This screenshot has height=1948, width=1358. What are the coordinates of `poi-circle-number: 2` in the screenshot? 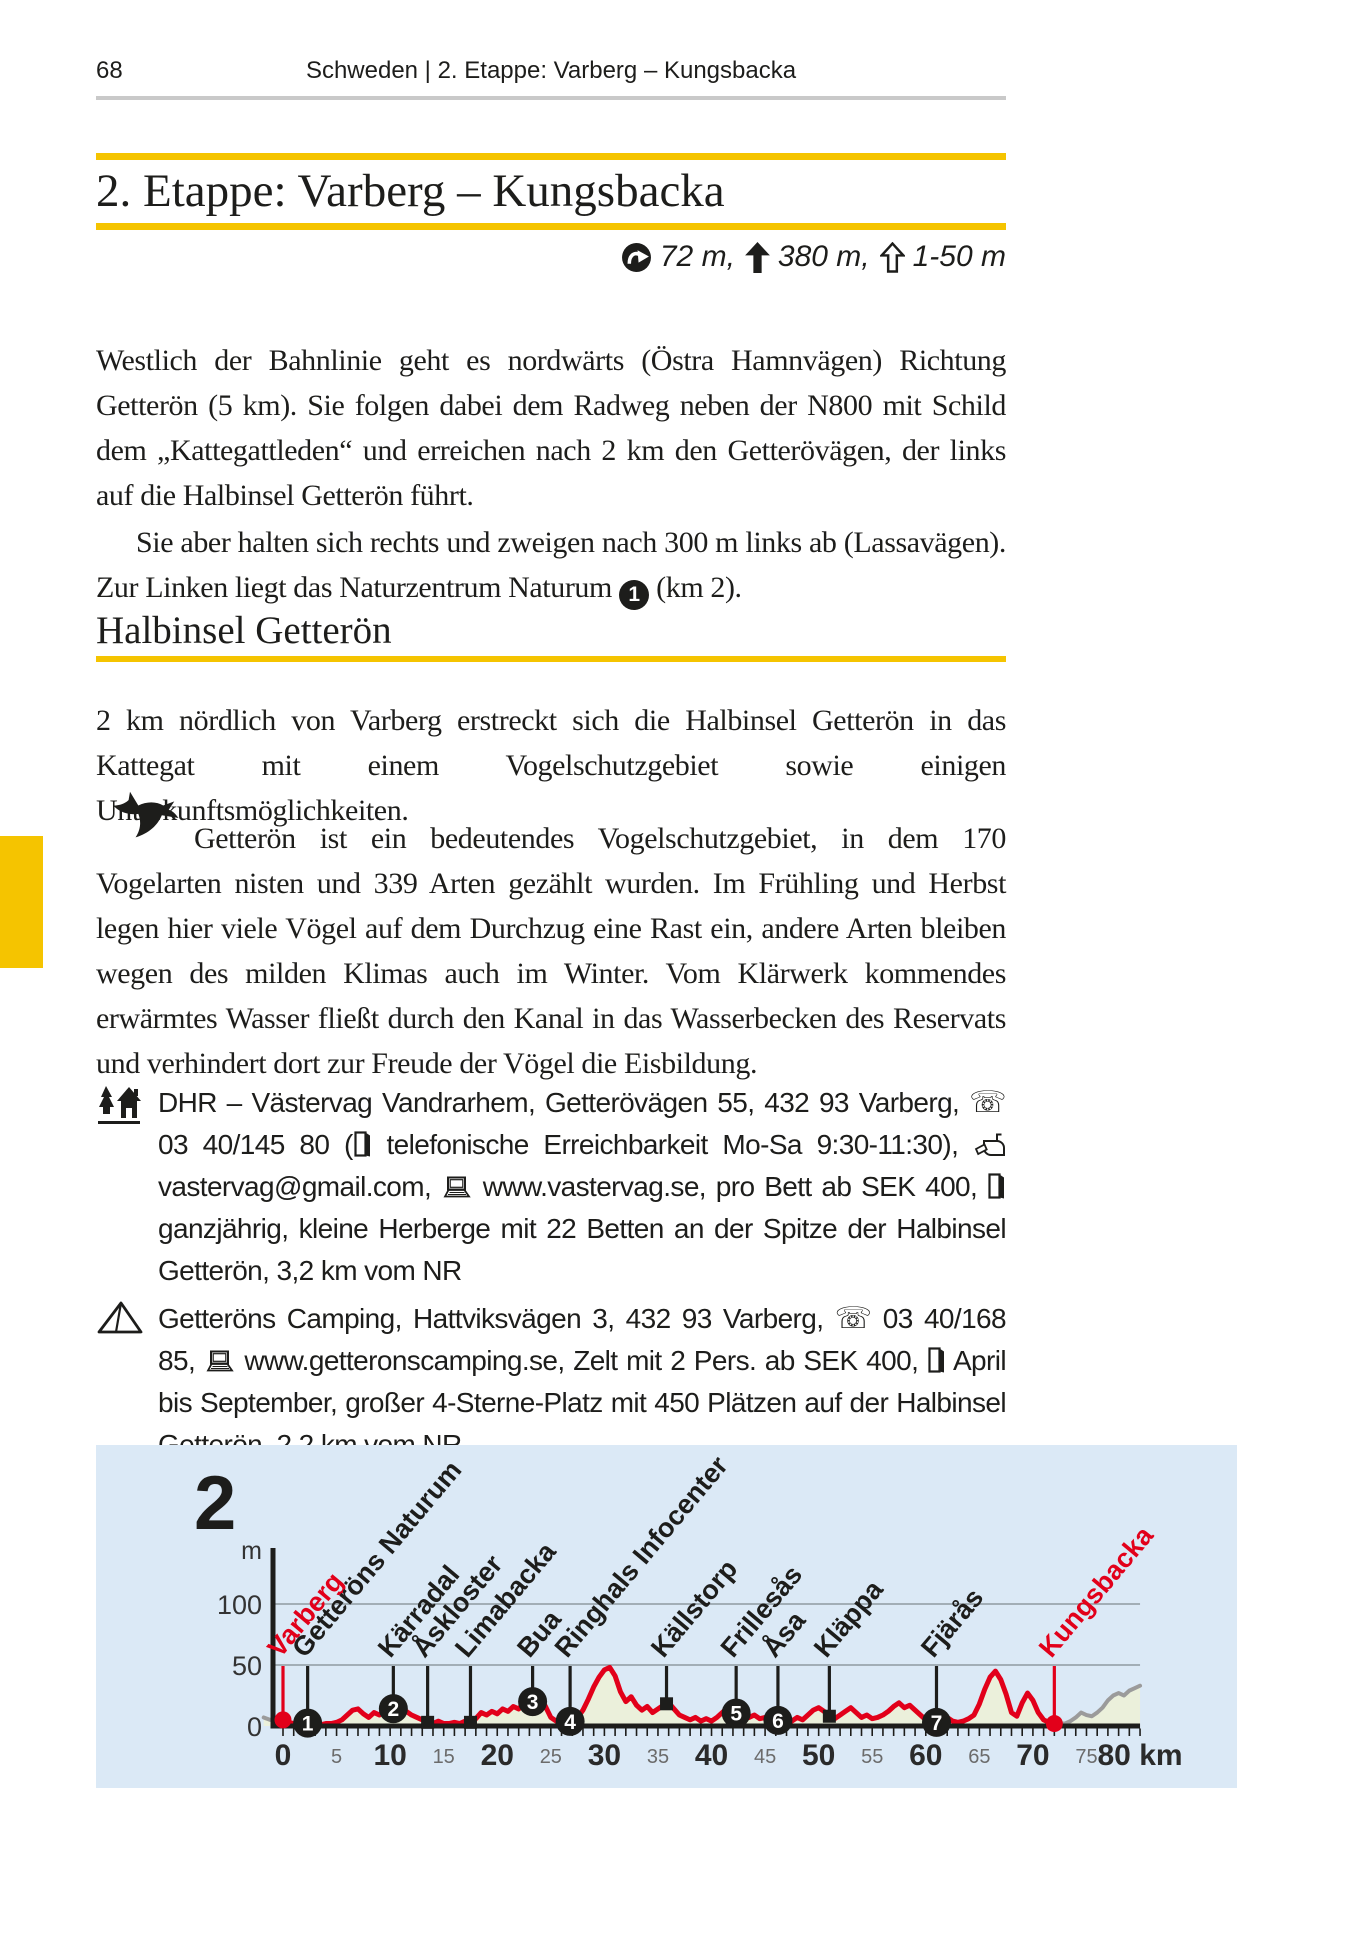 It's located at (394, 1709).